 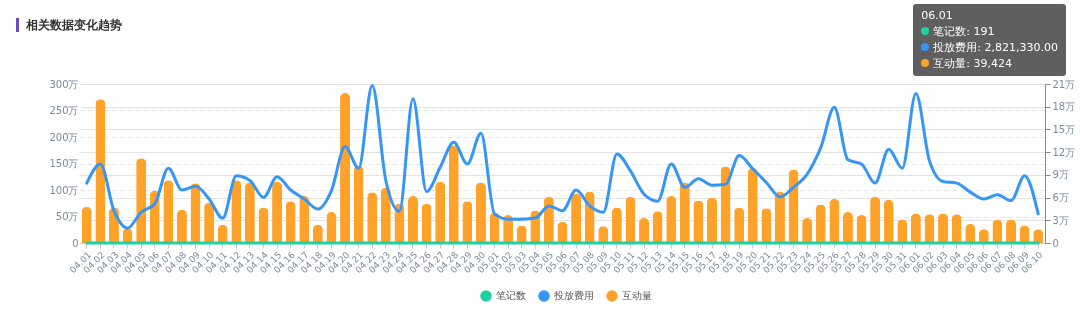 I want to click on y-tick-label: 0, so click(x=75, y=243).